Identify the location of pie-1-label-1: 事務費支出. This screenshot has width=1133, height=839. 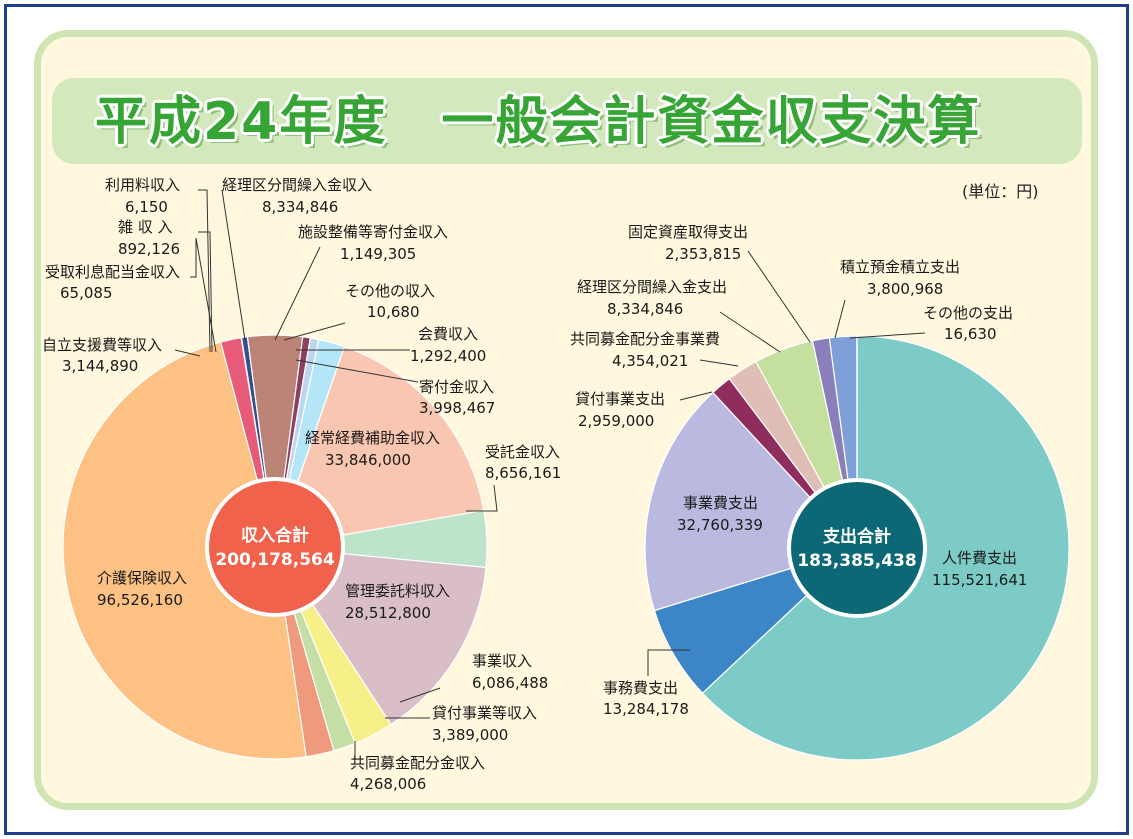
(640, 688).